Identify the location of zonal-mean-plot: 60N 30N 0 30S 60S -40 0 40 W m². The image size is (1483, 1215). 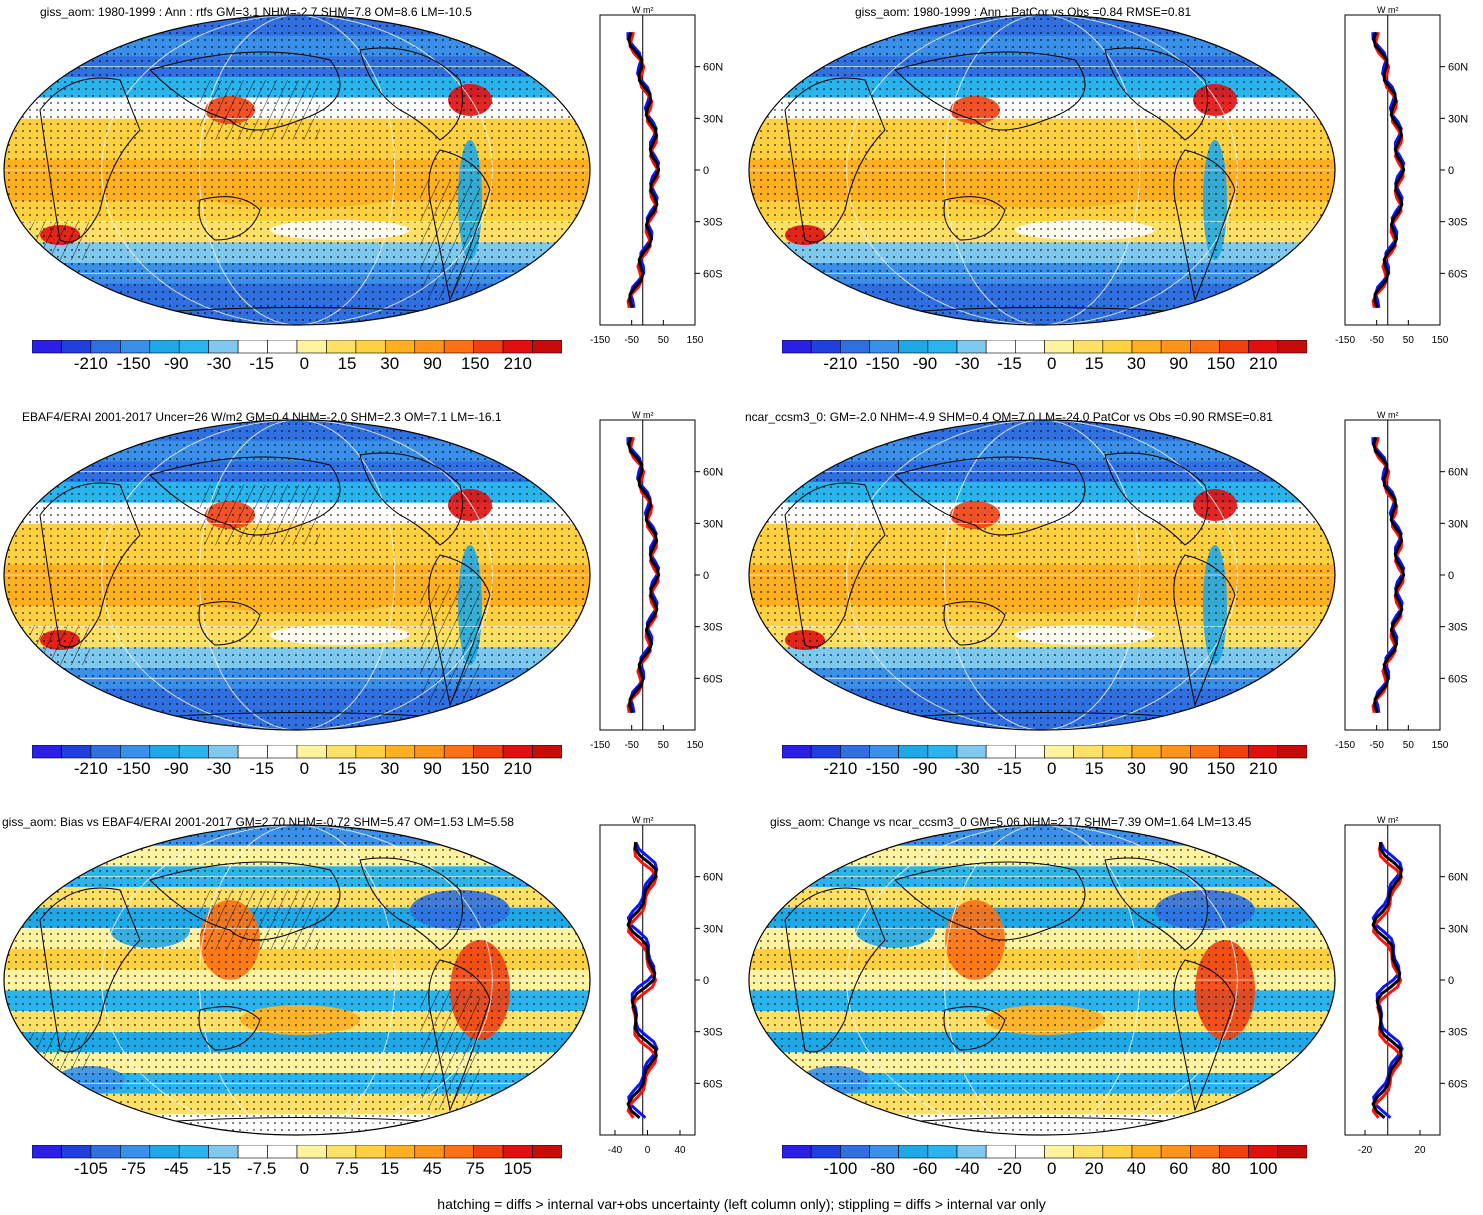
(661, 985).